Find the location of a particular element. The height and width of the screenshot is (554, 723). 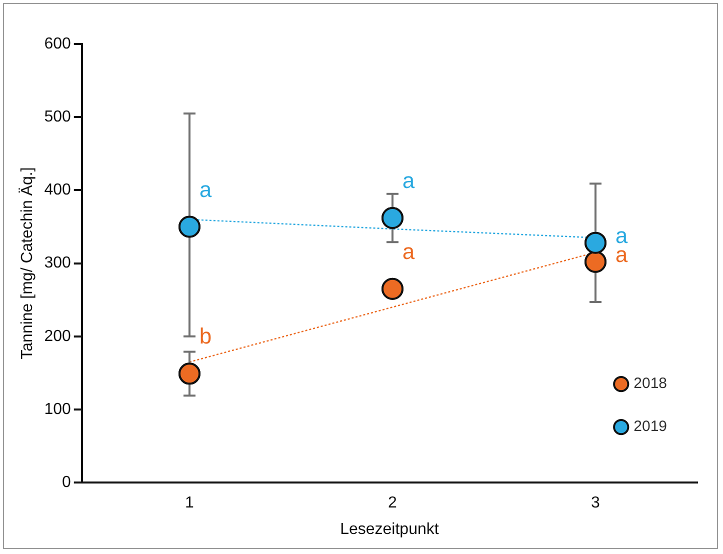

y-tick-label: 100 is located at coordinates (57, 409).